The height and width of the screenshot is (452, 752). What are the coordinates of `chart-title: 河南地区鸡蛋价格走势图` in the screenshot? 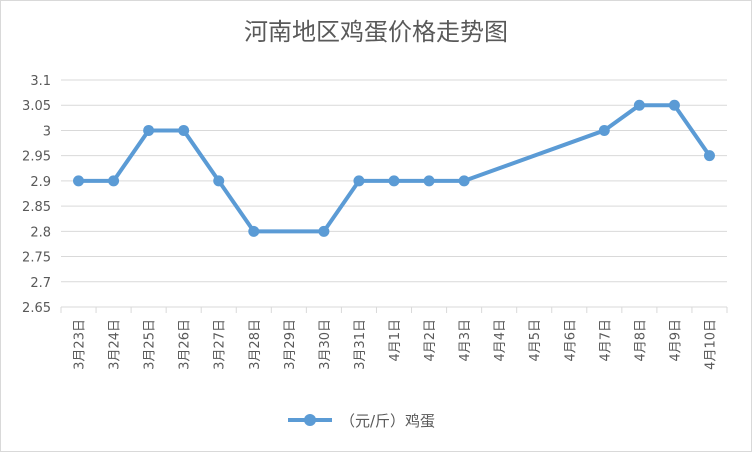 It's located at (376, 32).